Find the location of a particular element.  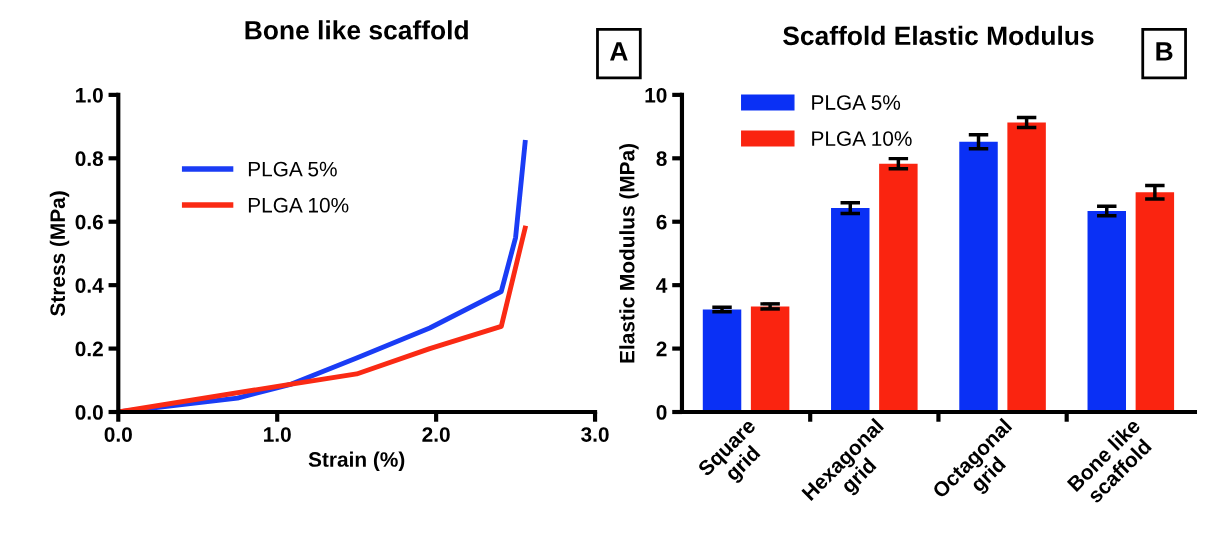

chart-title: Scaffold Elastic Modulus is located at coordinates (938, 35).